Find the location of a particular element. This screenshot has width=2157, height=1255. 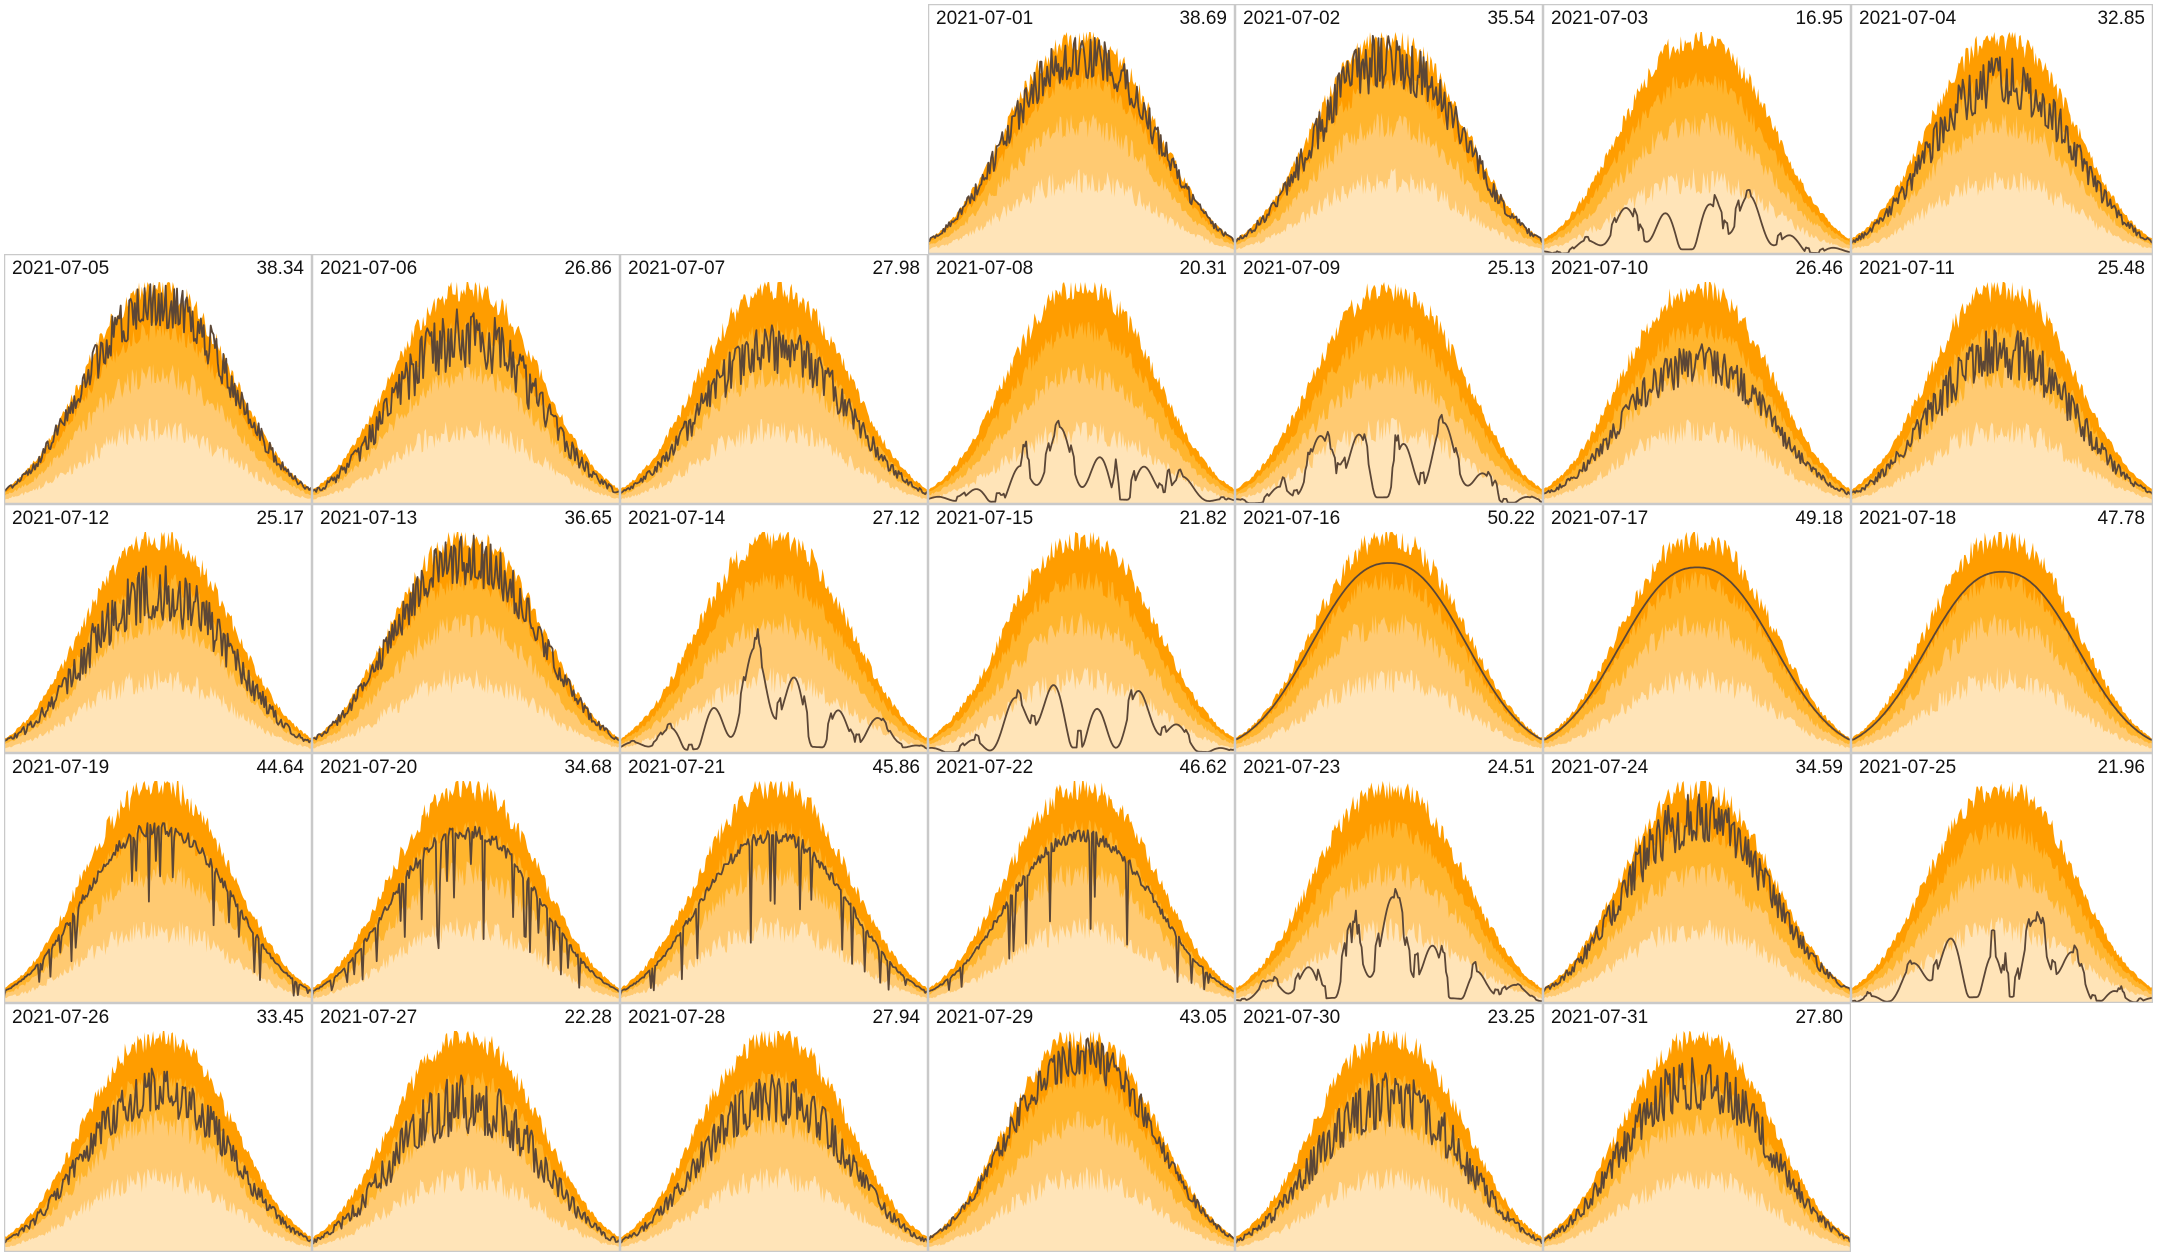

day-panel: 2021-07-23 24.51 is located at coordinates (1389, 878).